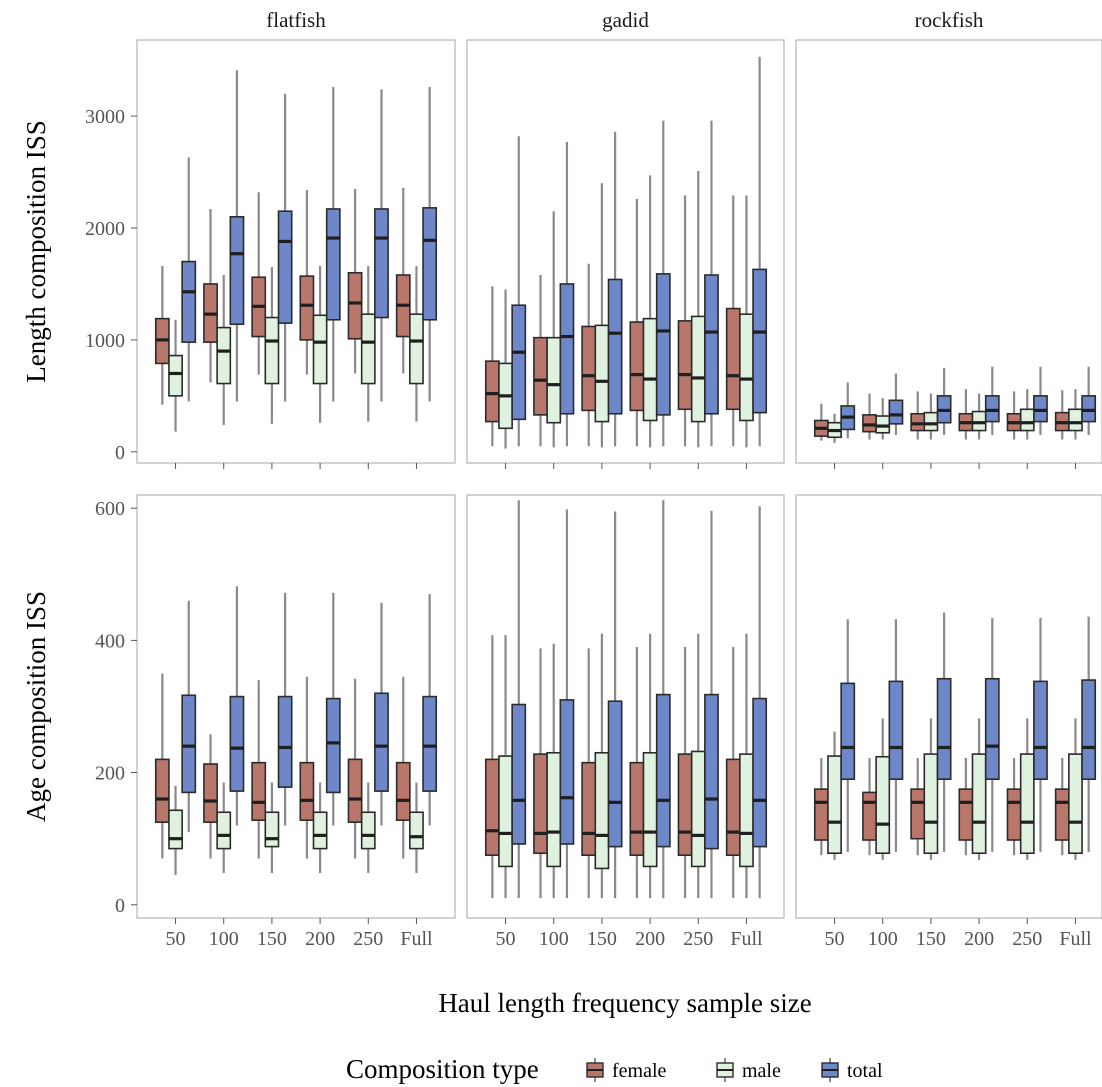  Describe the element at coordinates (296, 251) in the screenshot. I see `panel-border` at that location.